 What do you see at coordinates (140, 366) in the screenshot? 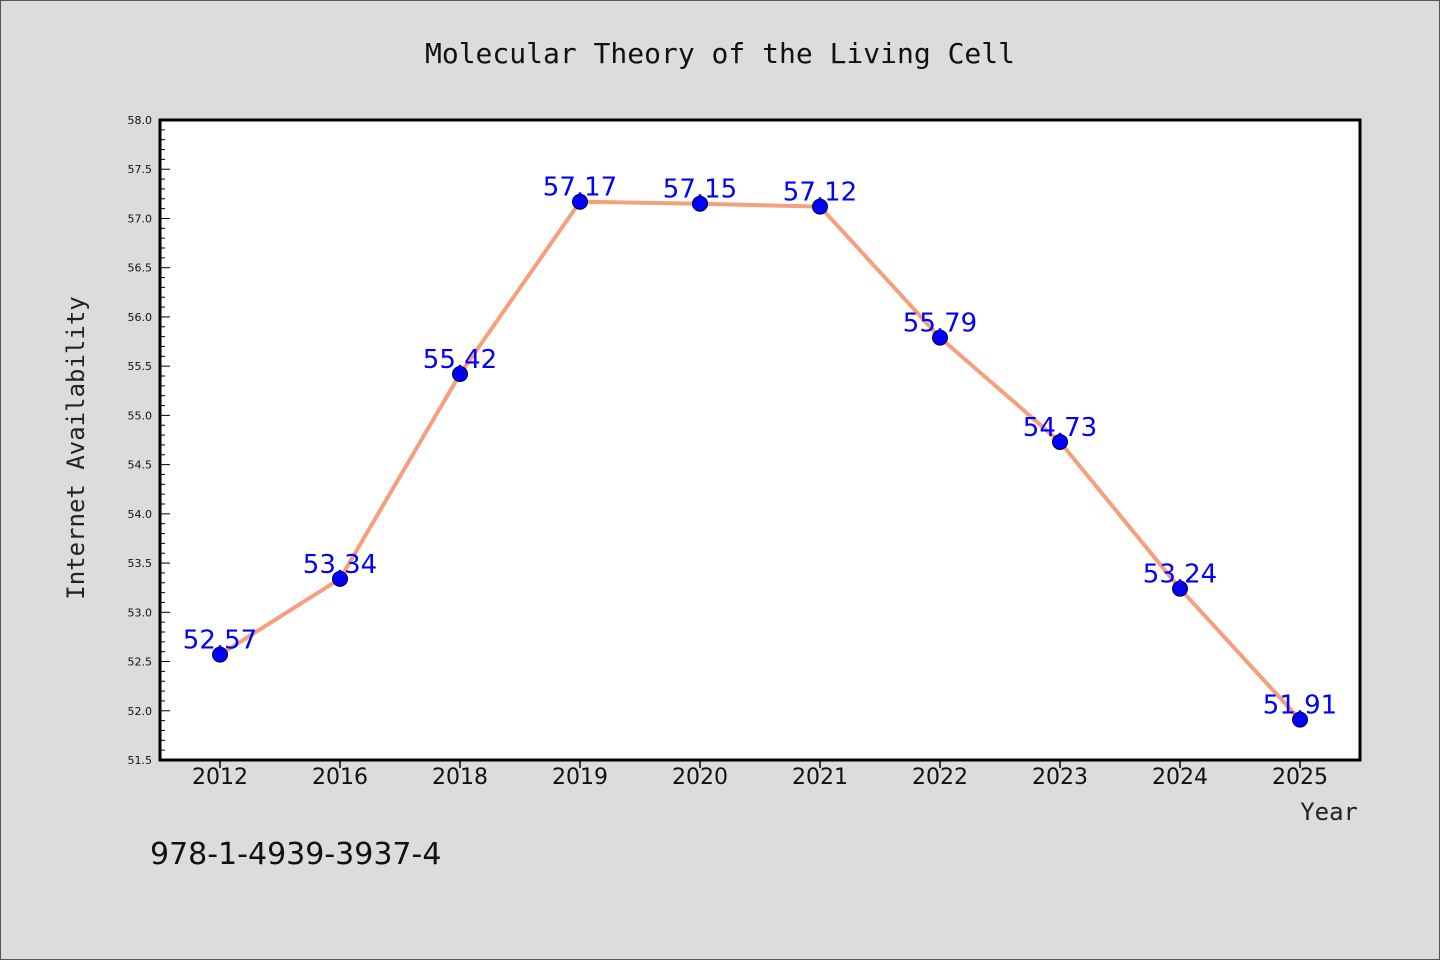
I see `y-tick-label: 55.5` at bounding box center [140, 366].